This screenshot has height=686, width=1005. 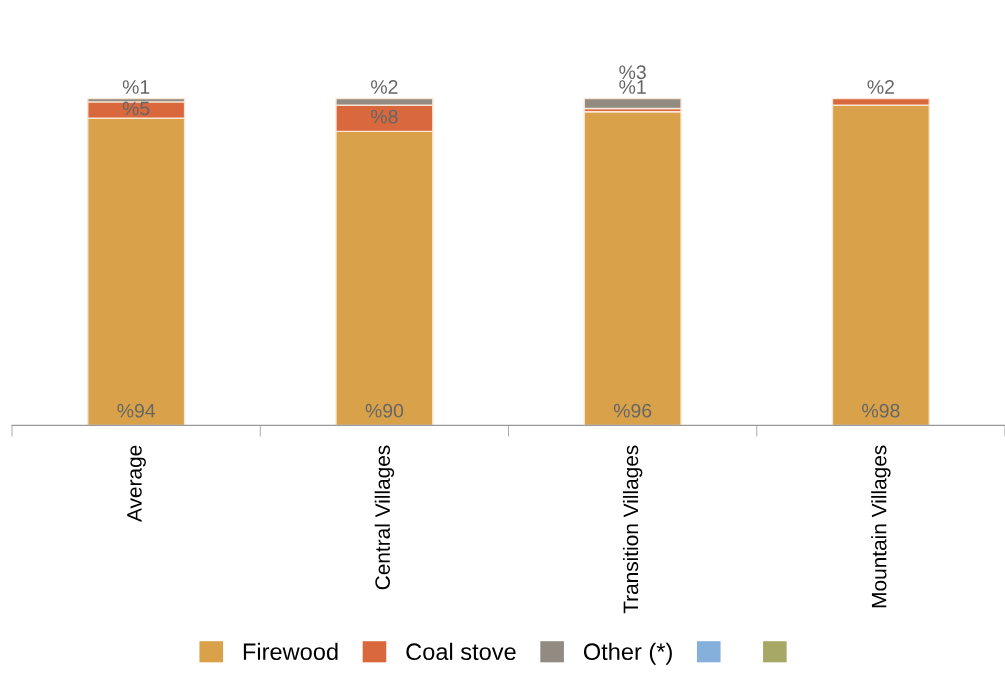 What do you see at coordinates (136, 483) in the screenshot?
I see `x-tick-label: Average` at bounding box center [136, 483].